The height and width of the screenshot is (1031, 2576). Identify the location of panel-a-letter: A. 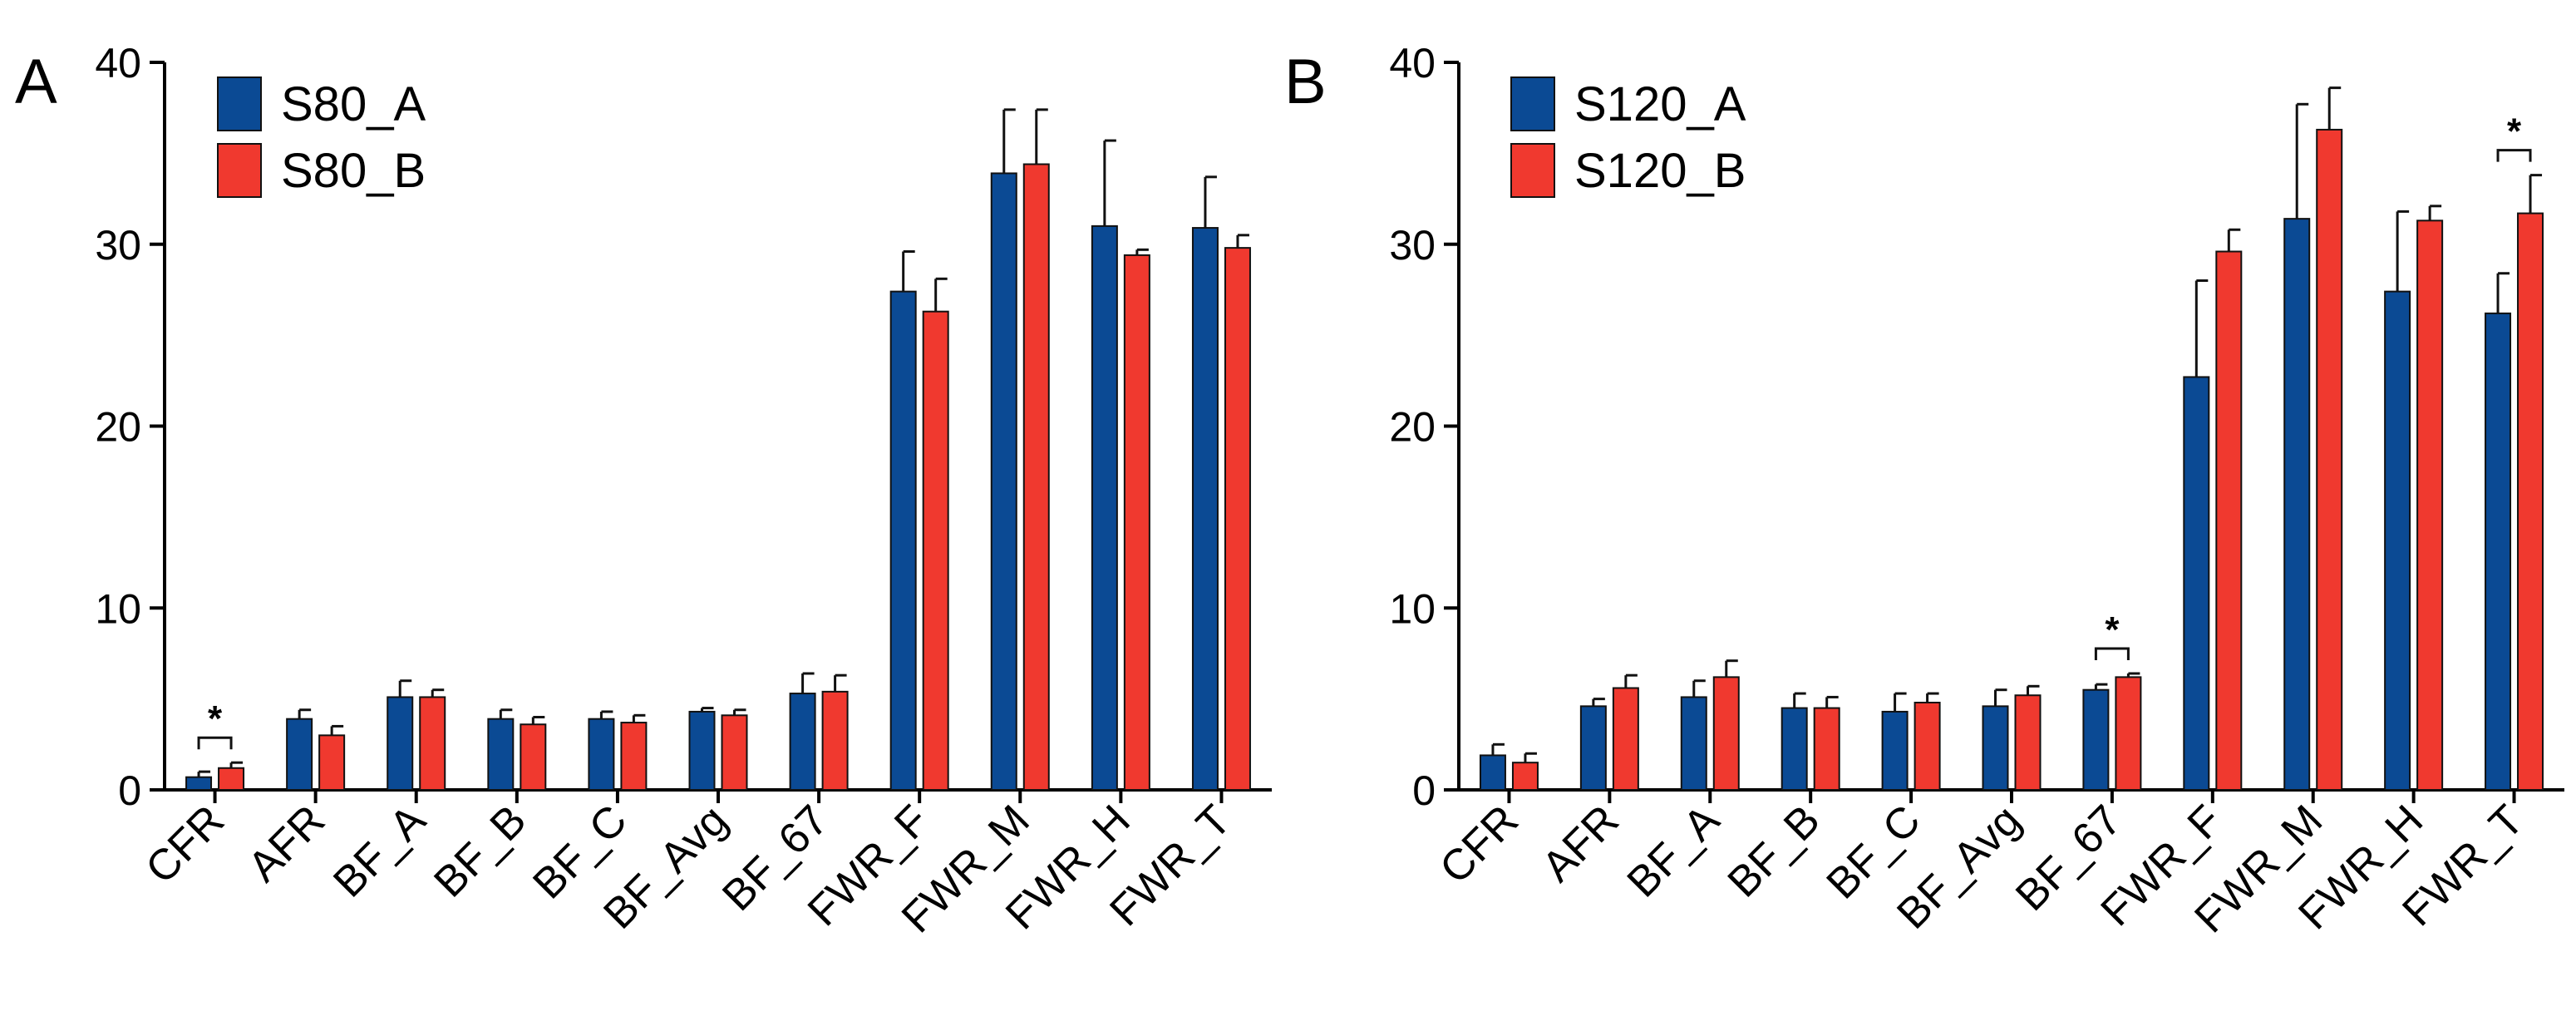
(36, 82).